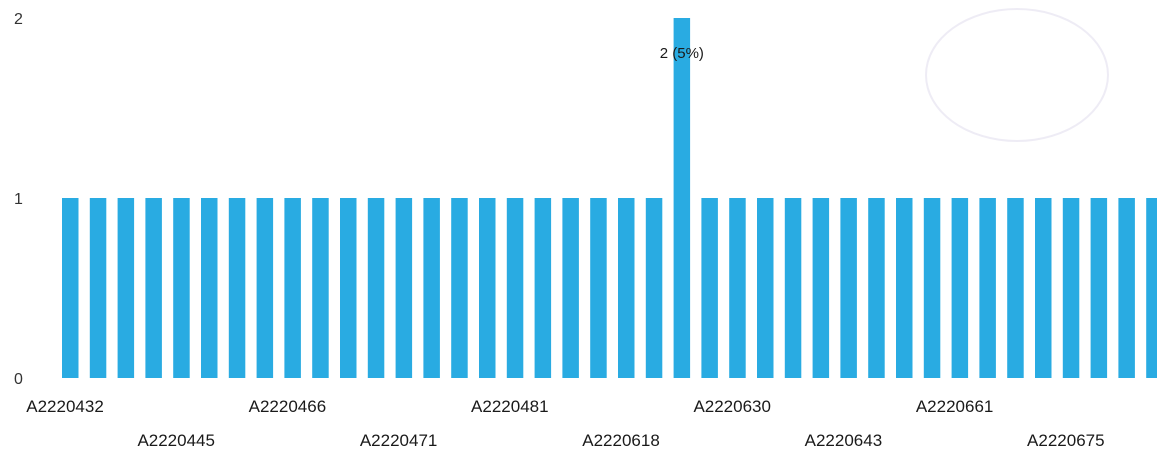 This screenshot has width=1157, height=459. I want to click on y-tick-label: 0, so click(18, 379).